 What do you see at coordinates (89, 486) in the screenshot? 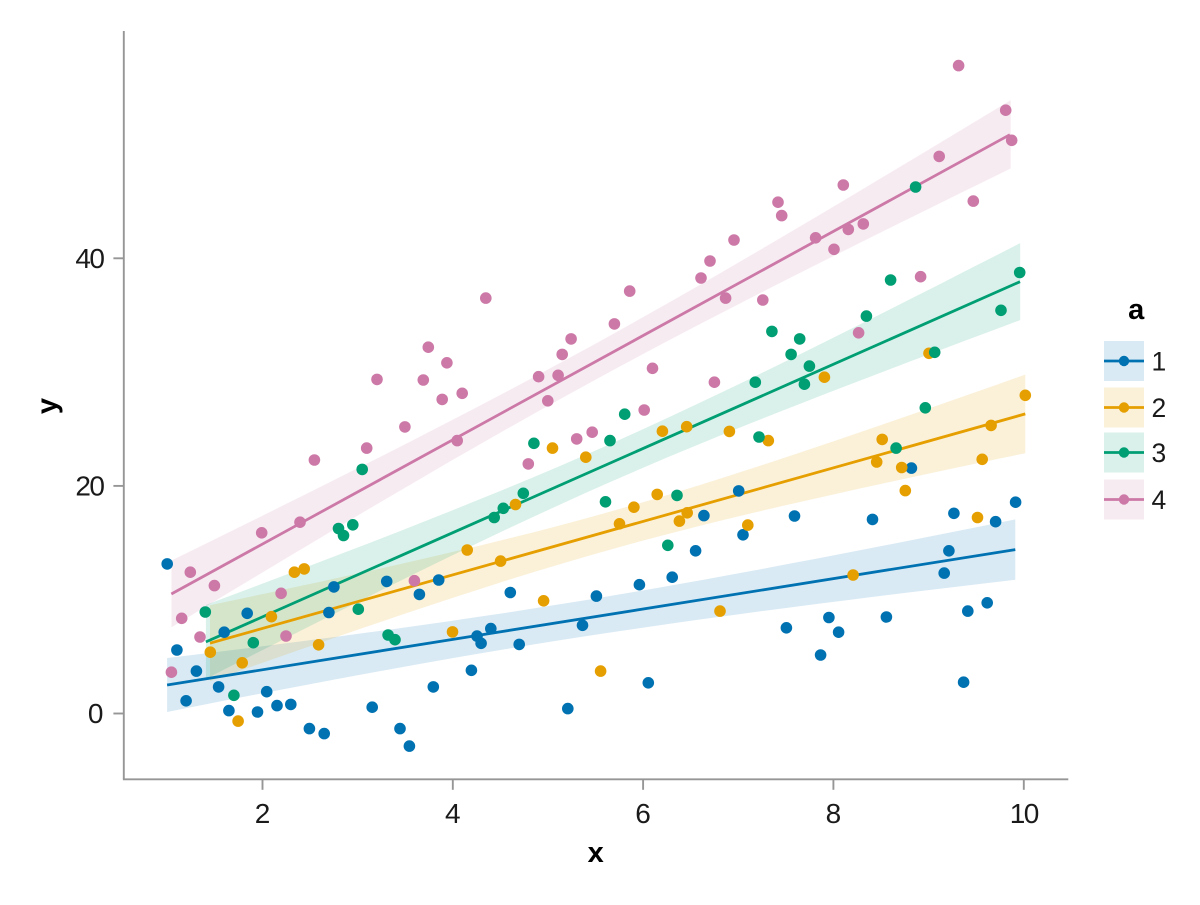
I see `svg-text: 20` at bounding box center [89, 486].